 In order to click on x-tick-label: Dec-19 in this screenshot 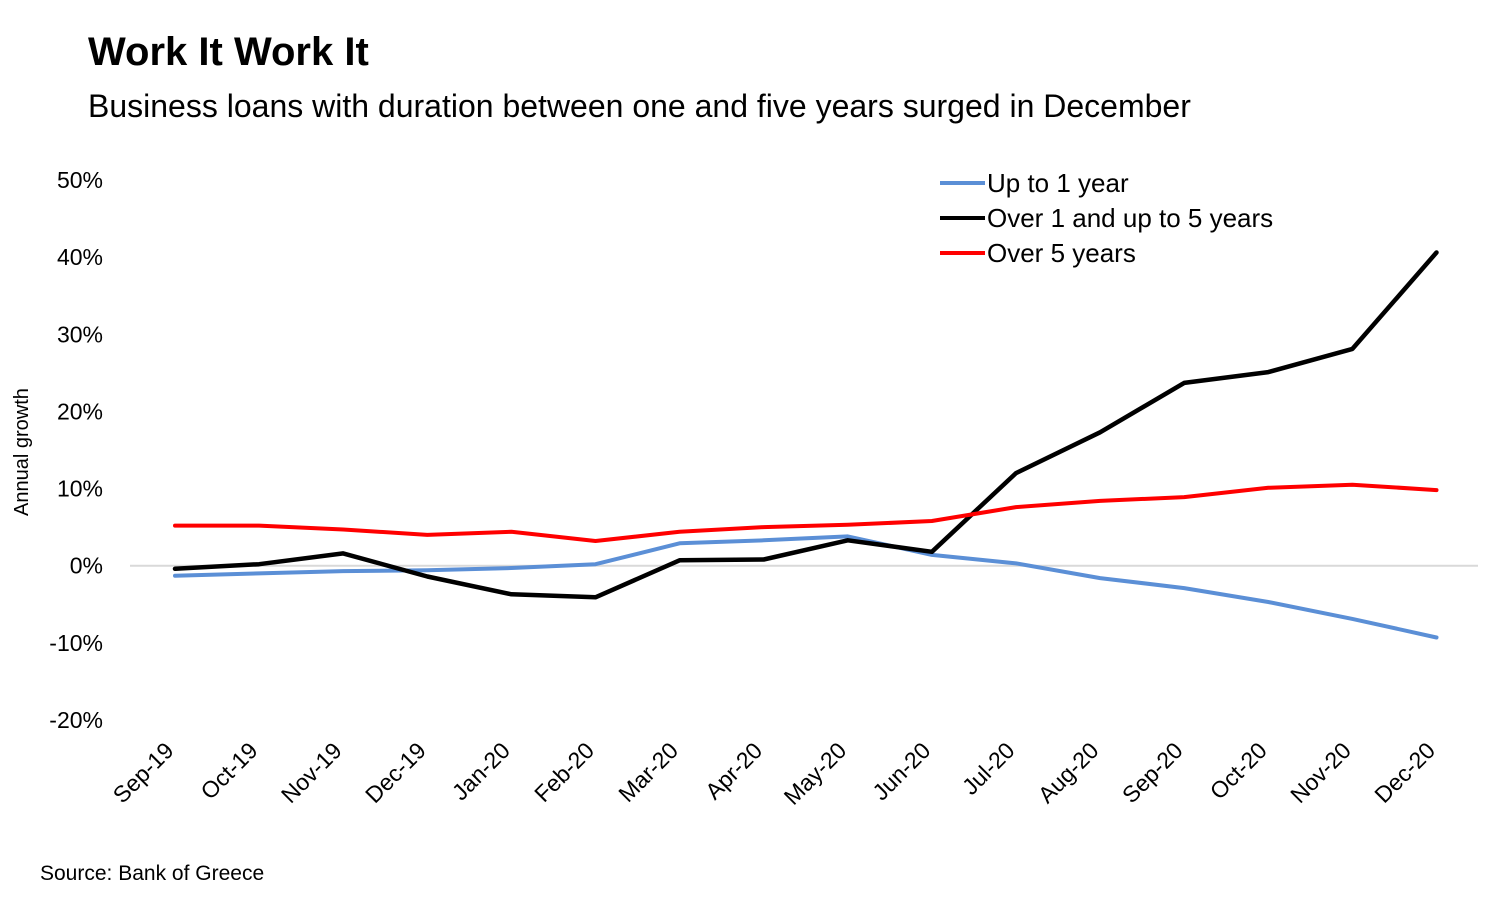, I will do `click(395, 772)`.